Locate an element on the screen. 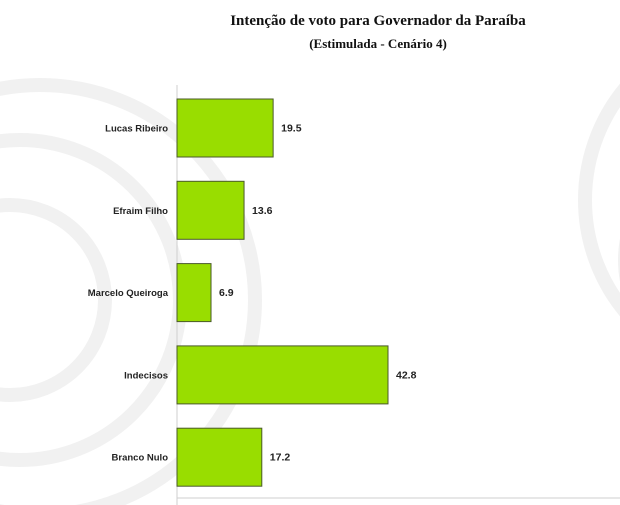 The height and width of the screenshot is (505, 620). chart-subtitle: (Estimulada - Cenário 4) is located at coordinates (378, 43).